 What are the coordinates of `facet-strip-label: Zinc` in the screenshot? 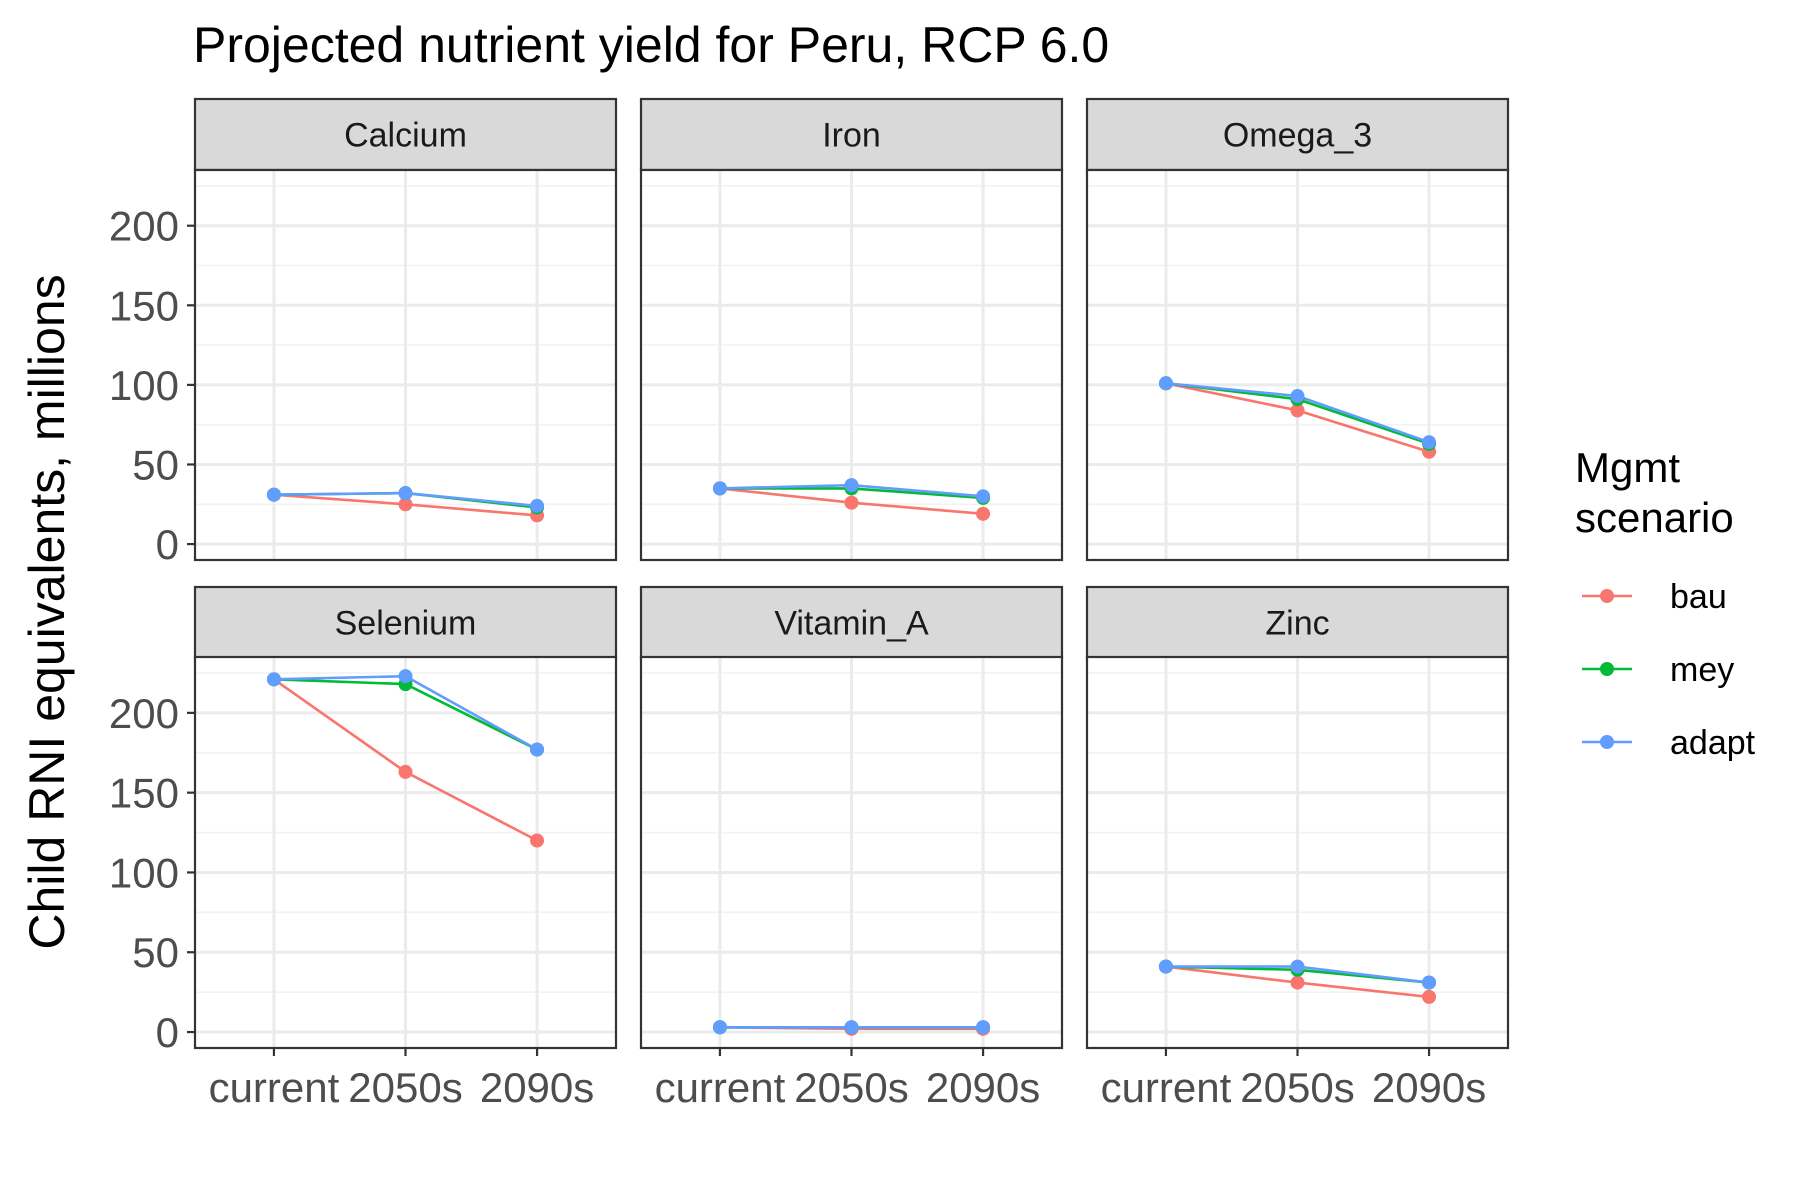 It's located at (1297, 624).